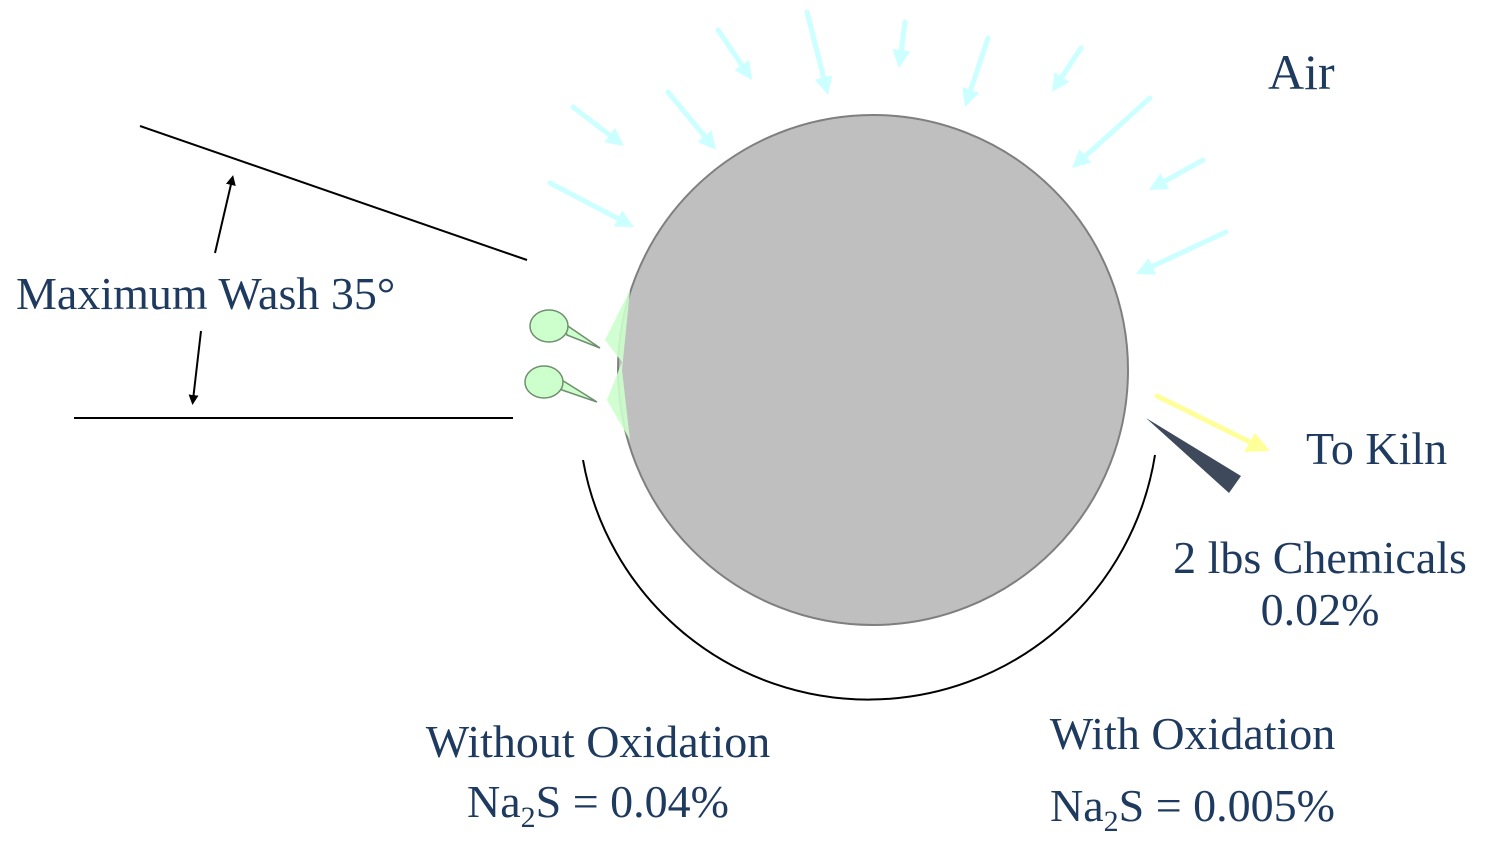  What do you see at coordinates (1320, 557) in the screenshot?
I see `chemicals-amount: 2 lbs Chemicals` at bounding box center [1320, 557].